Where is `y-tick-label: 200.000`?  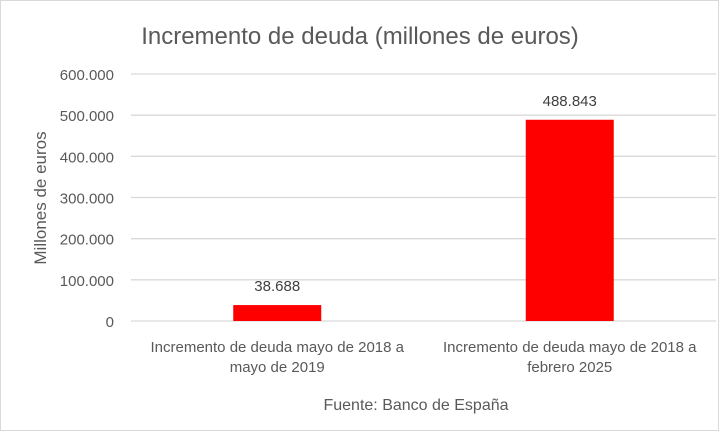
y-tick-label: 200.000 is located at coordinates (87, 240).